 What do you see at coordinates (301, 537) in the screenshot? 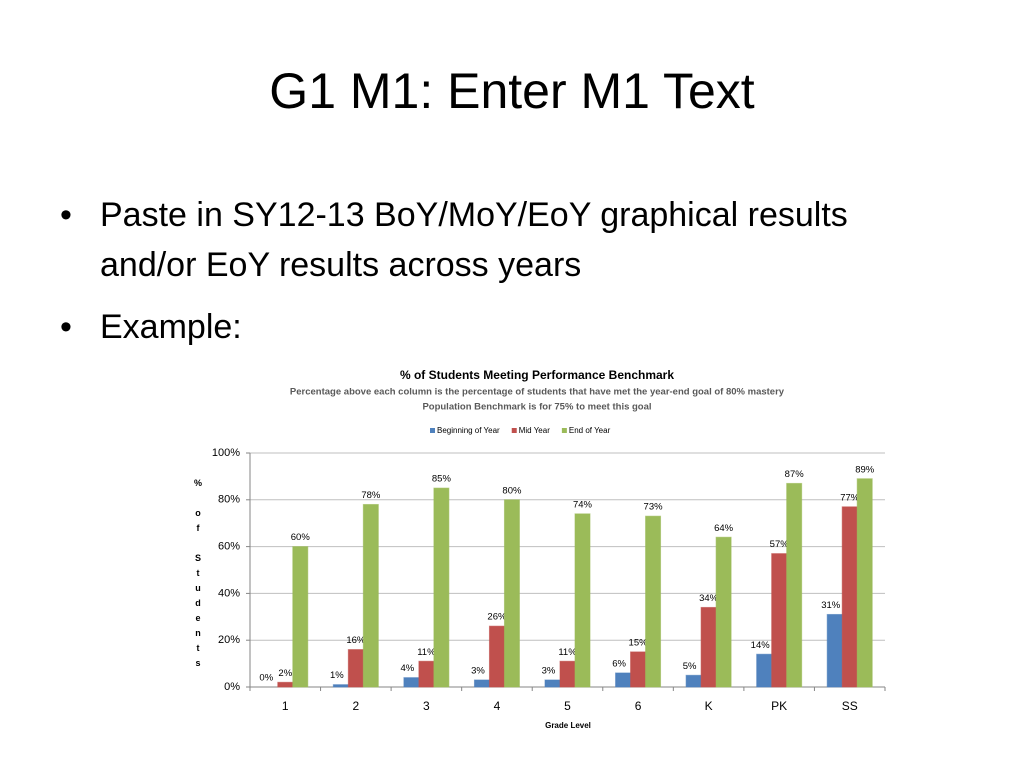
I see `data-label: 60%` at bounding box center [301, 537].